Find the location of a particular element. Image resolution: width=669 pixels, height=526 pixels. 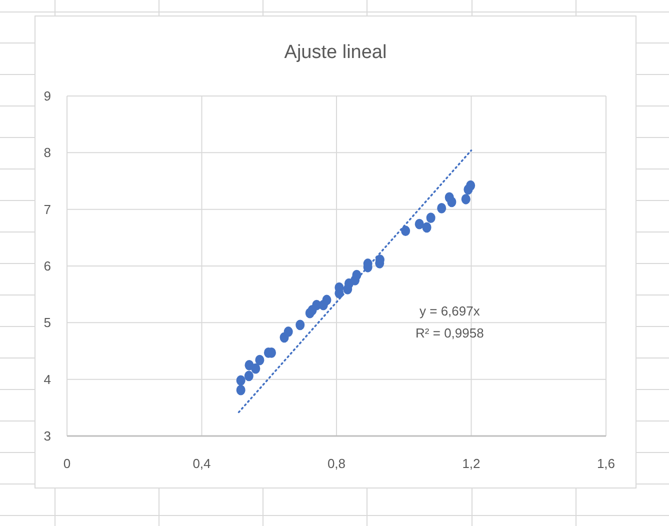

y-tick-label: 6 is located at coordinates (47, 266).